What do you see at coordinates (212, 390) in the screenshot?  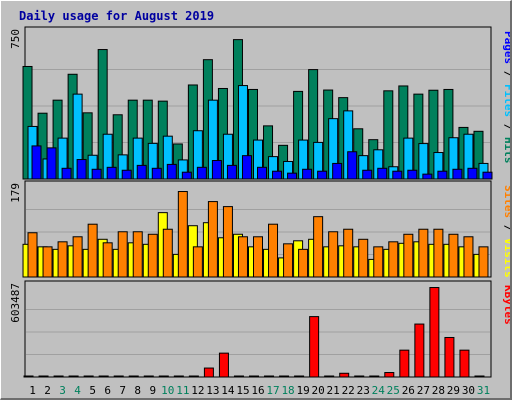 I see `day-label-13: 13` at bounding box center [212, 390].